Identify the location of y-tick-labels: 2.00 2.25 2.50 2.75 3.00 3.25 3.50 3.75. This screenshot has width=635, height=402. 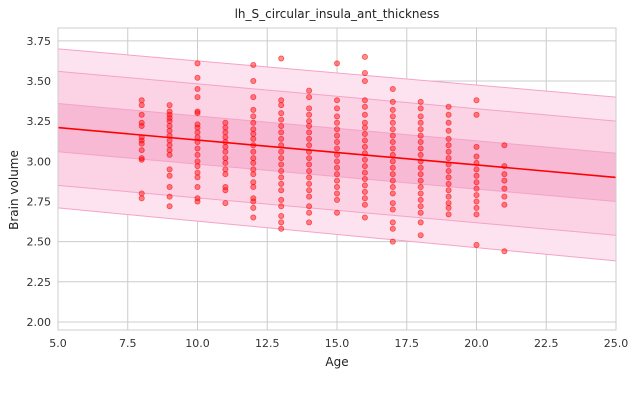
(39, 182).